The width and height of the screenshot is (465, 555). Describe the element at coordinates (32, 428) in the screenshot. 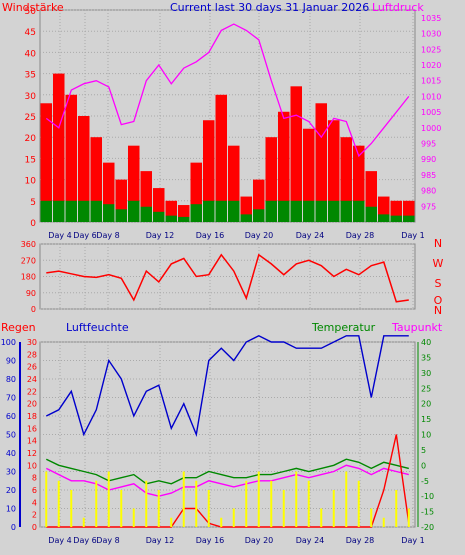

I see `humidity-y-tick: 16` at that location.